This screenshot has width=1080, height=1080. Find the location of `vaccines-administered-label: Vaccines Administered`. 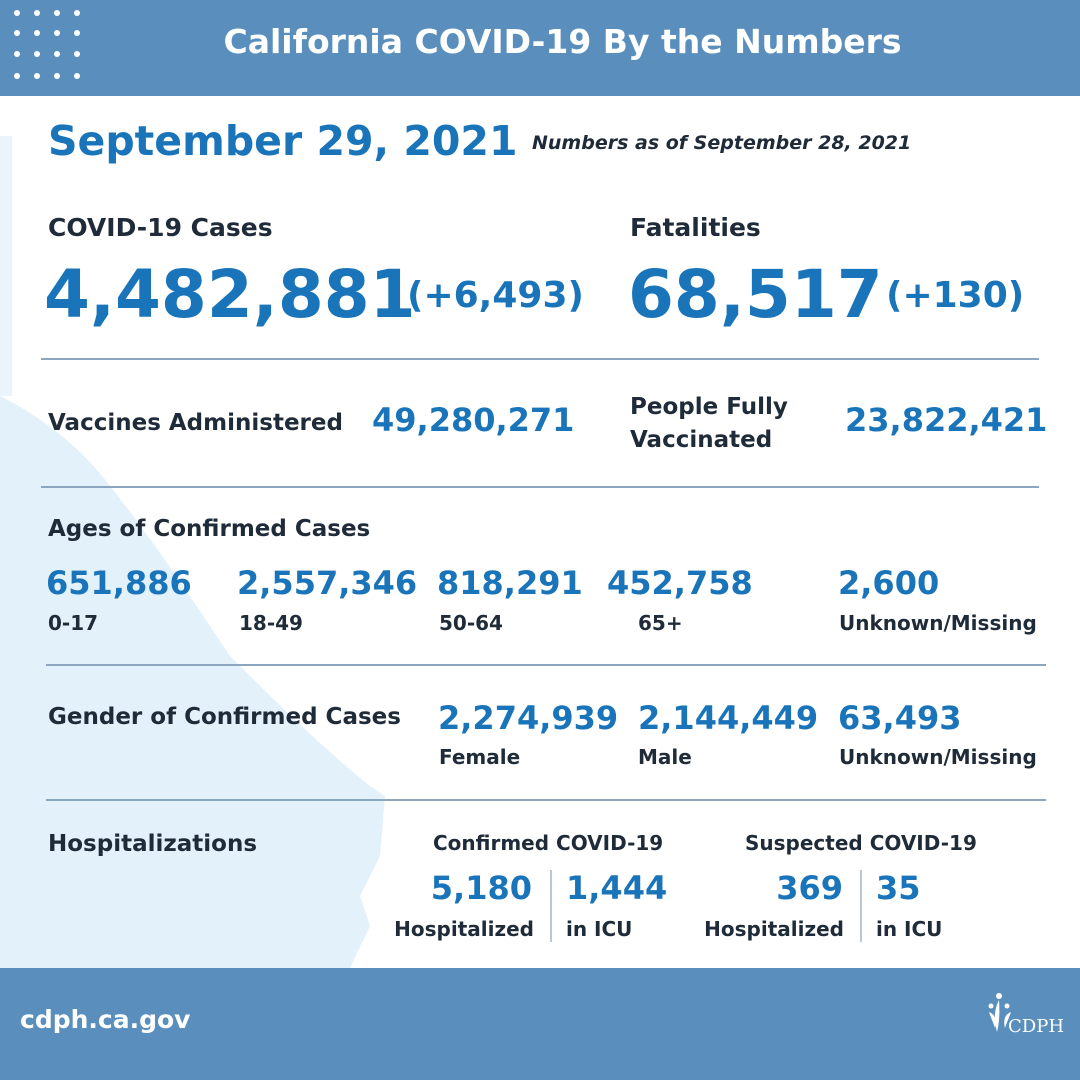

vaccines-administered-label: Vaccines Administered is located at coordinates (195, 423).